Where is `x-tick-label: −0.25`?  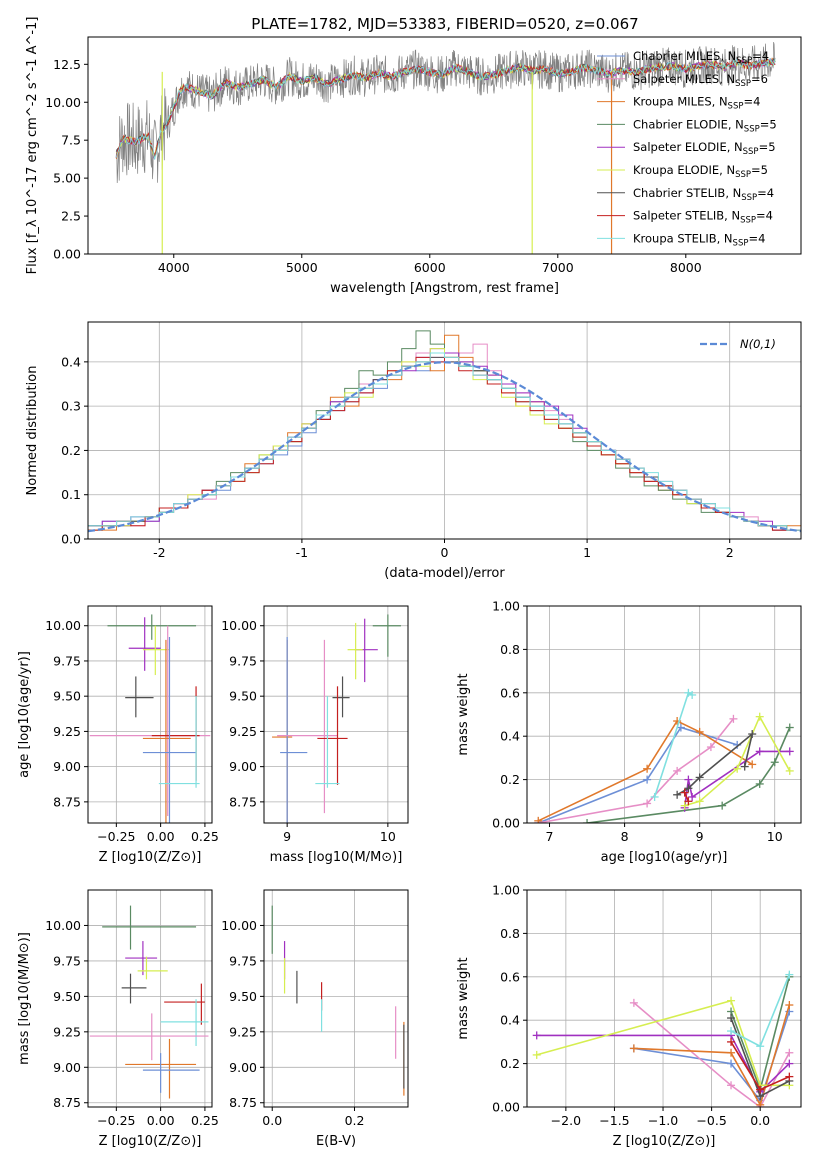 x-tick-label: −0.25 is located at coordinates (116, 1120).